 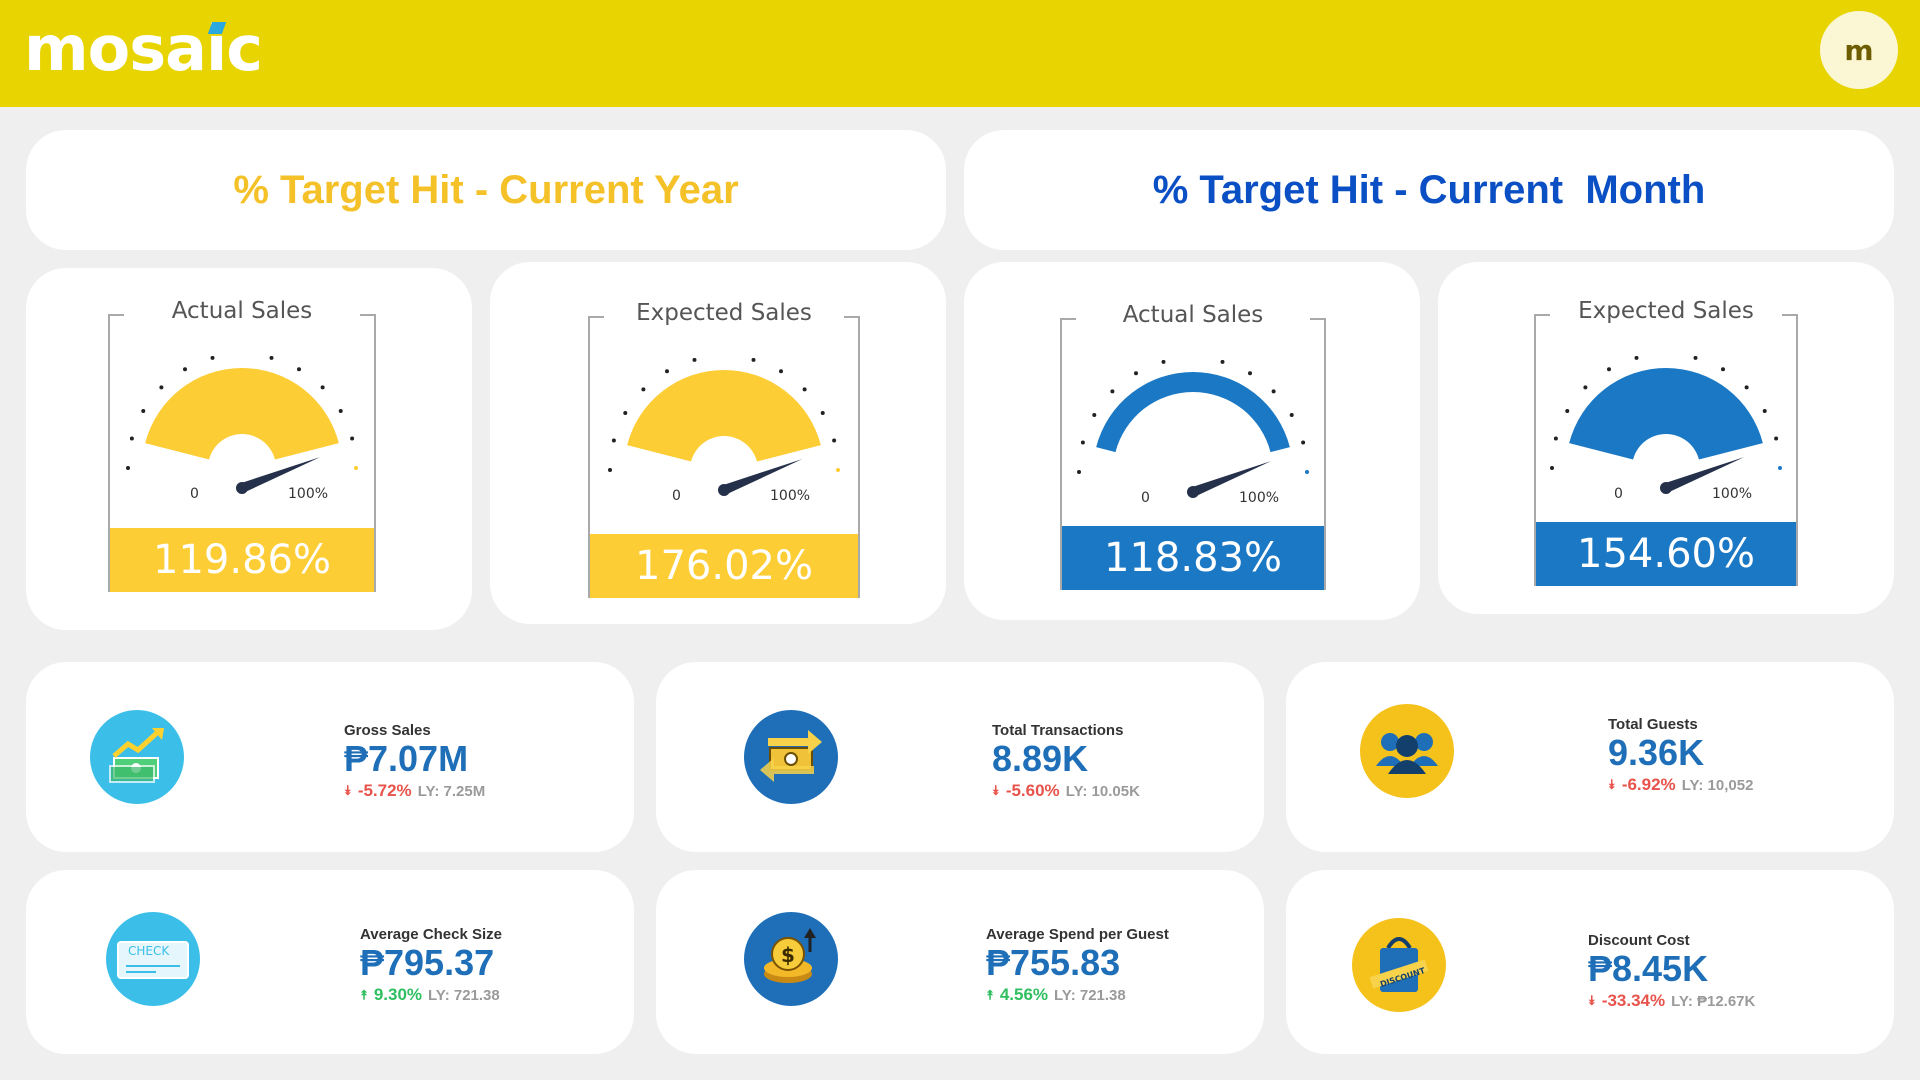 I want to click on chevron-double-up-icon: ⯭, so click(x=364, y=994).